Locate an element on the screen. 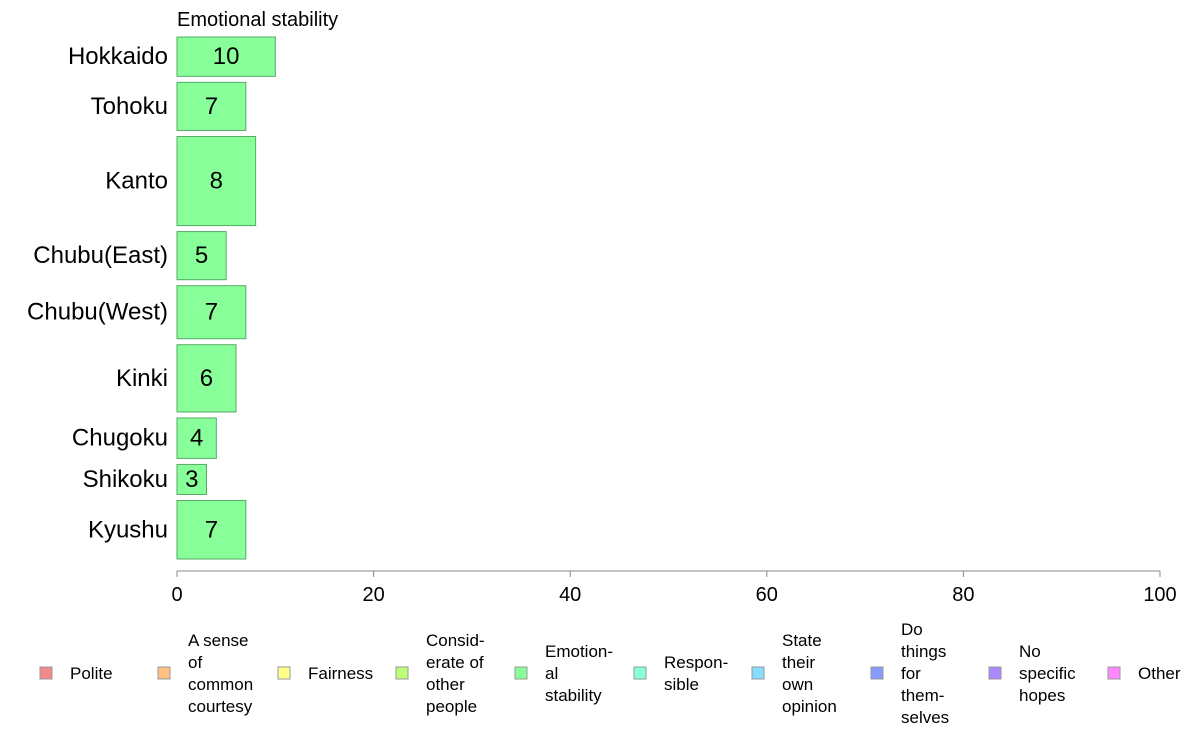 The width and height of the screenshot is (1188, 736). bar-shikoku is located at coordinates (191, 479).